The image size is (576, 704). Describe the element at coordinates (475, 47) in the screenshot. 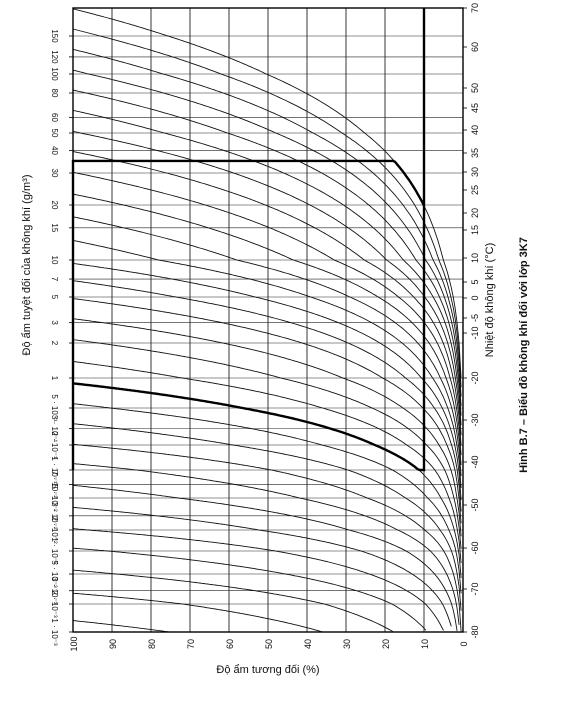

I see `temperature-tick-label: 60` at that location.